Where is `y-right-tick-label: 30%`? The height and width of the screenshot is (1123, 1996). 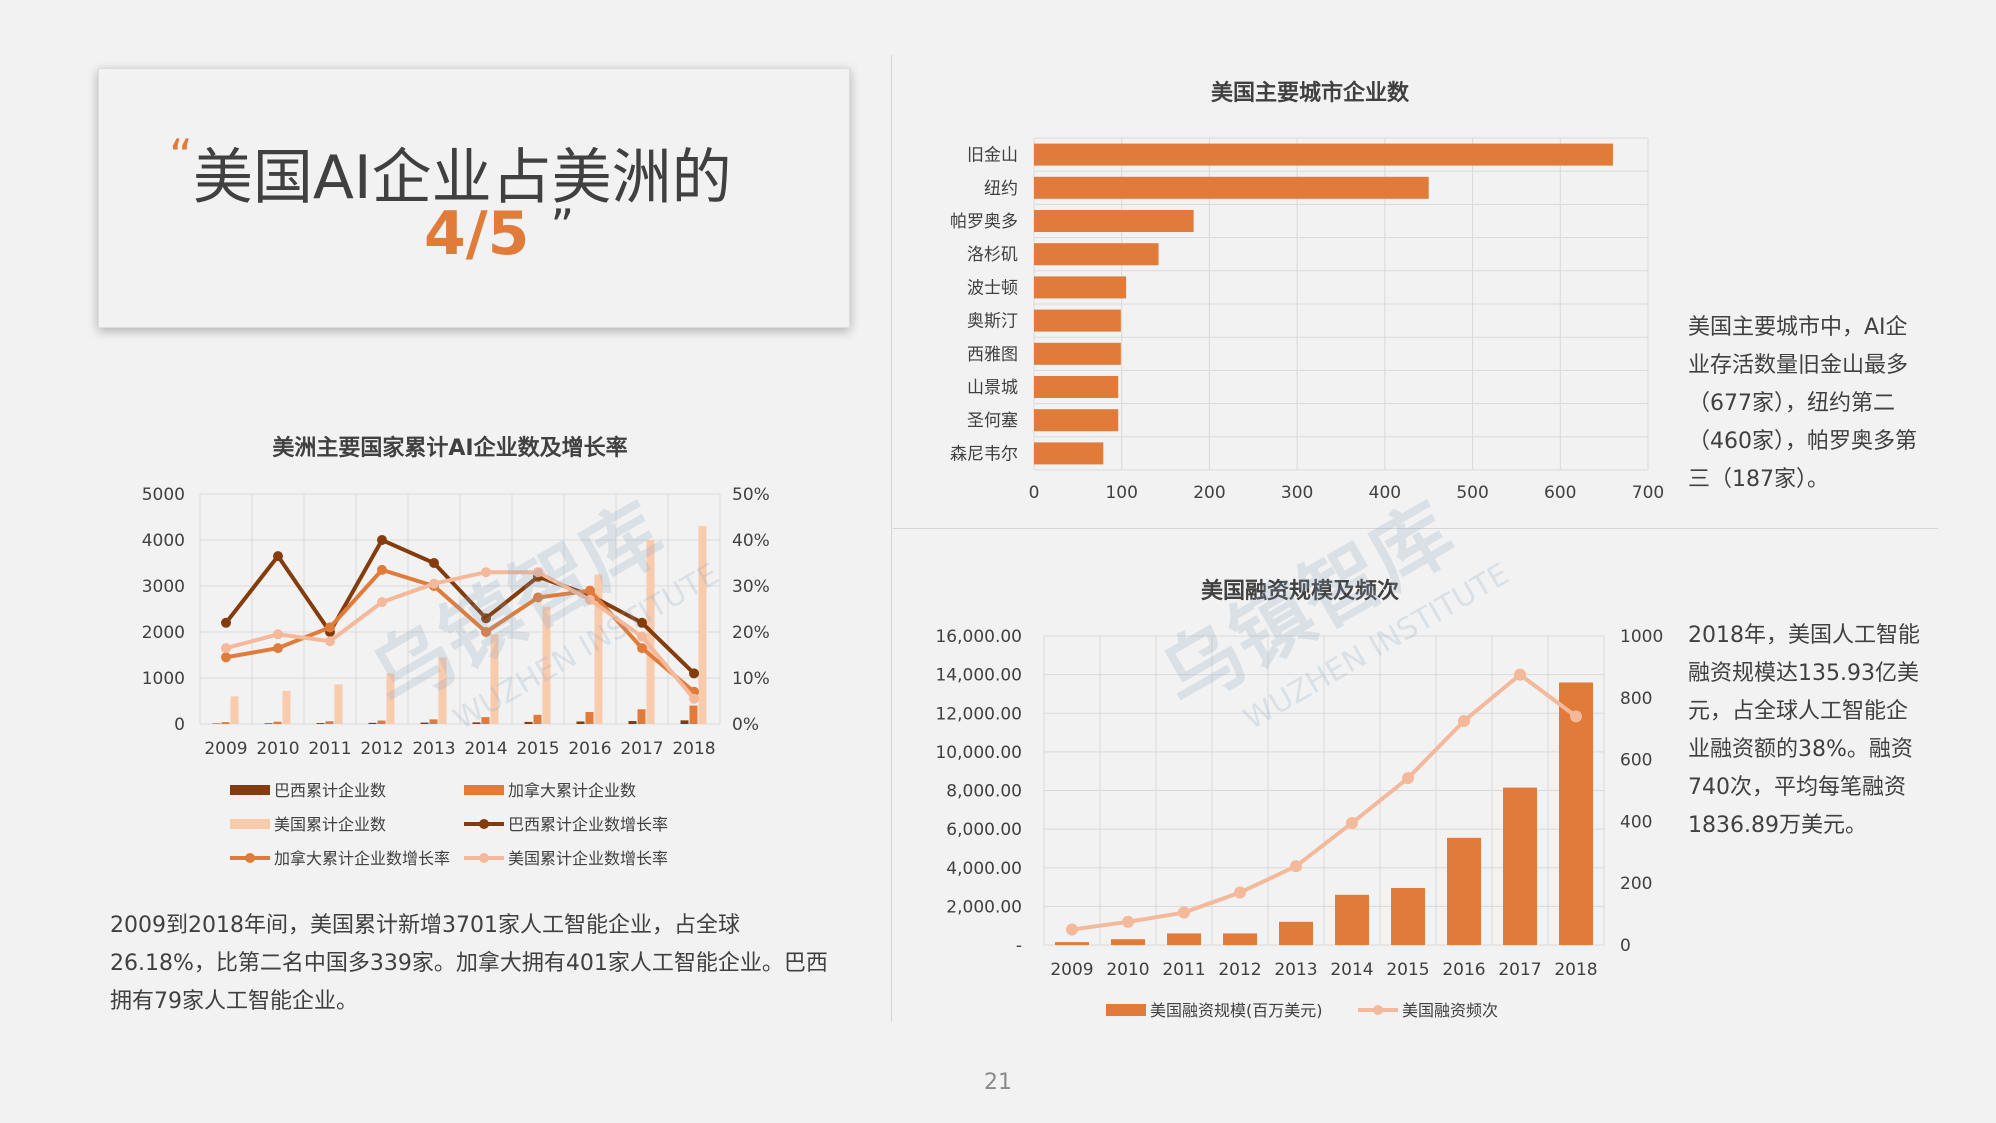
y-right-tick-label: 30% is located at coordinates (751, 587).